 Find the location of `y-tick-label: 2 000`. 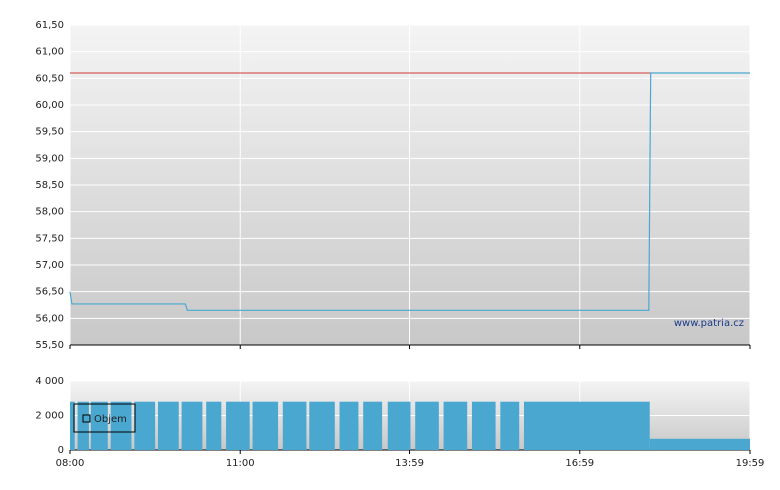

y-tick-label: 2 000 is located at coordinates (49, 416).